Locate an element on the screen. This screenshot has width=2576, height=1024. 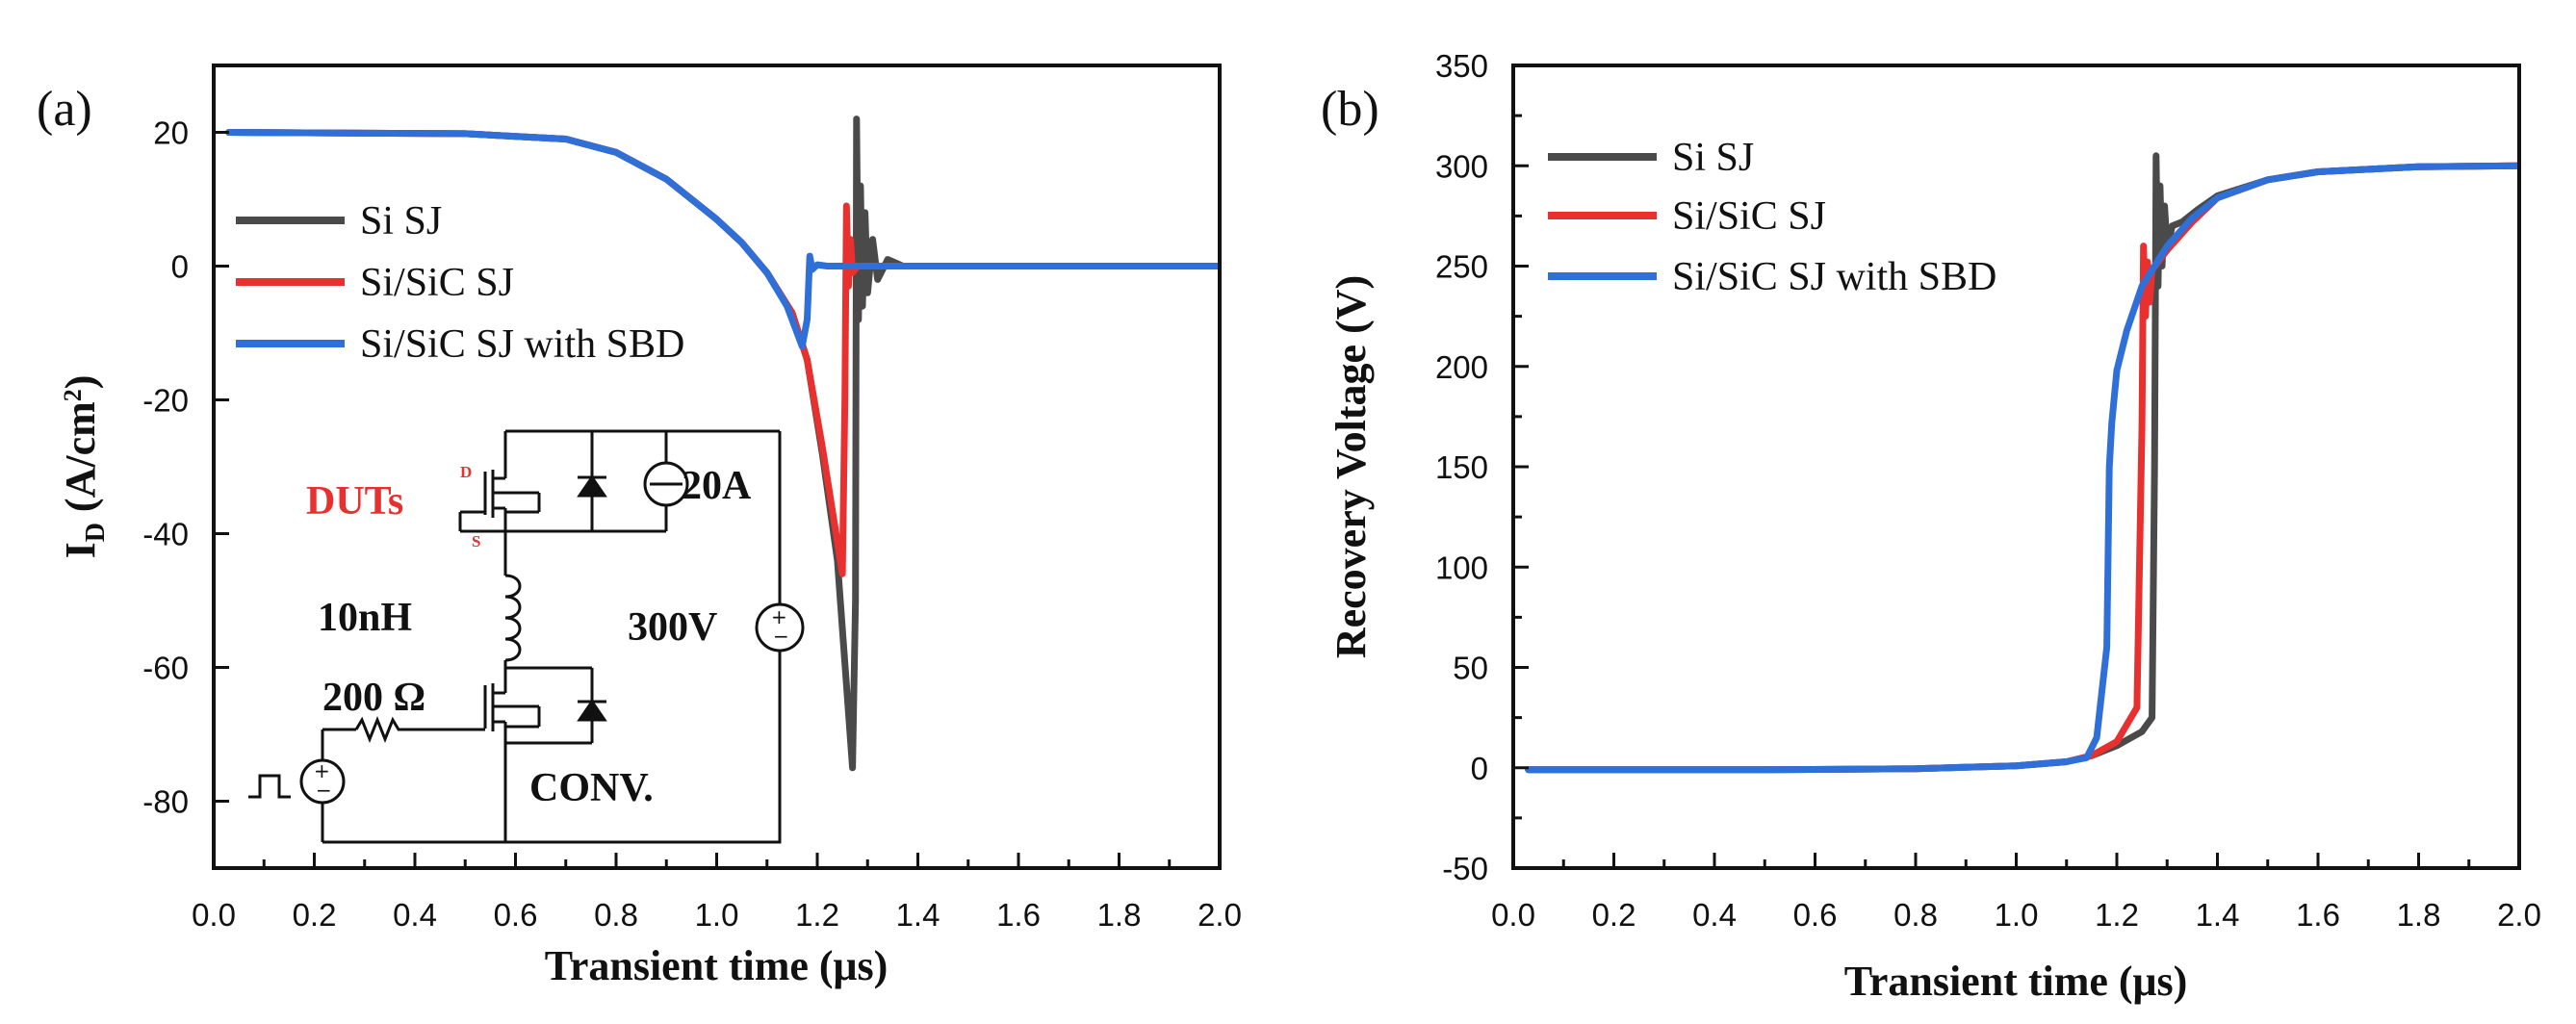
inset-circuit-schematic is located at coordinates (526, 636).